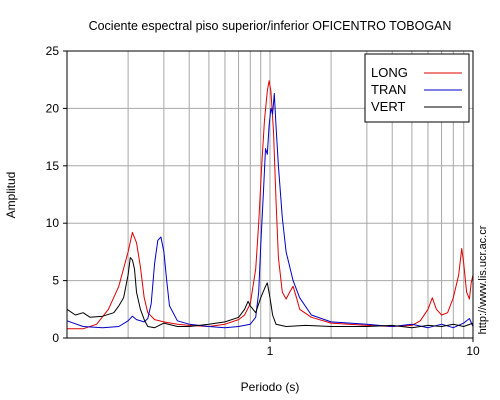 This screenshot has width=500, height=400. Describe the element at coordinates (388, 89) in the screenshot. I see `legend-label-tran: TRAN` at that location.